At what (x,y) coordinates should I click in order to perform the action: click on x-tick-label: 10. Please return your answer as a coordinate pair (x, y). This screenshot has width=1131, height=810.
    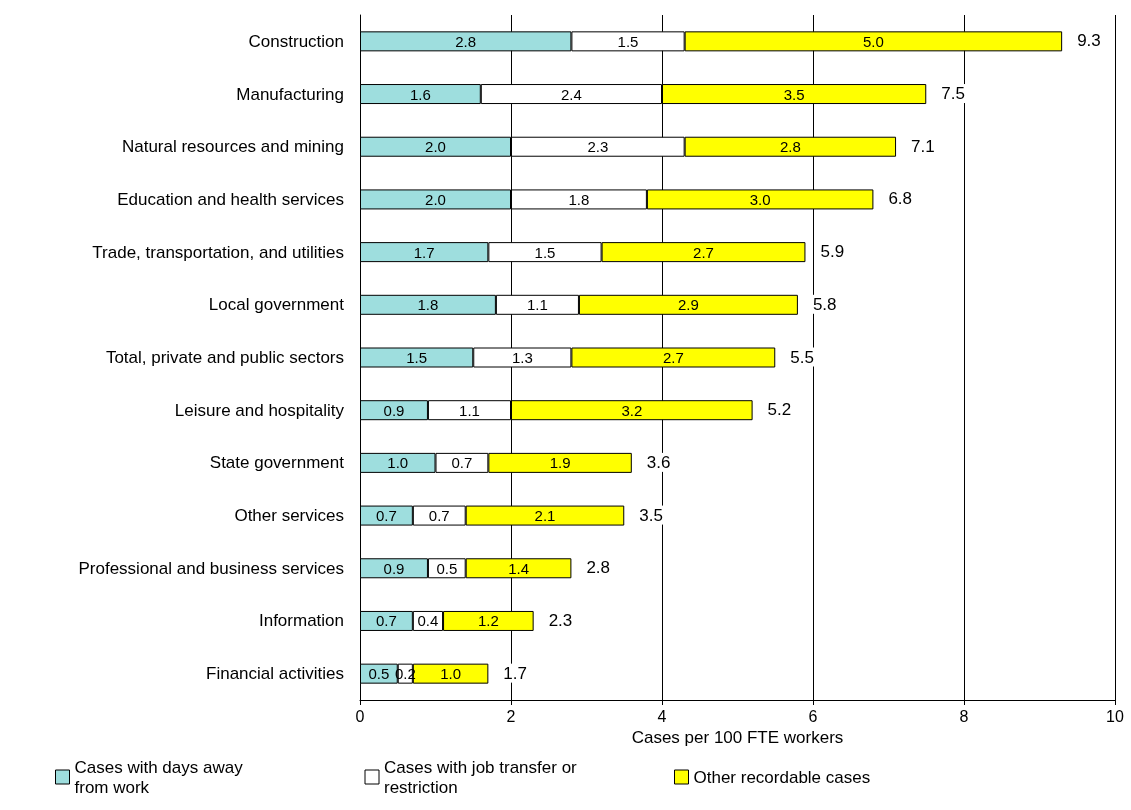
    Looking at the image, I should click on (1115, 716).